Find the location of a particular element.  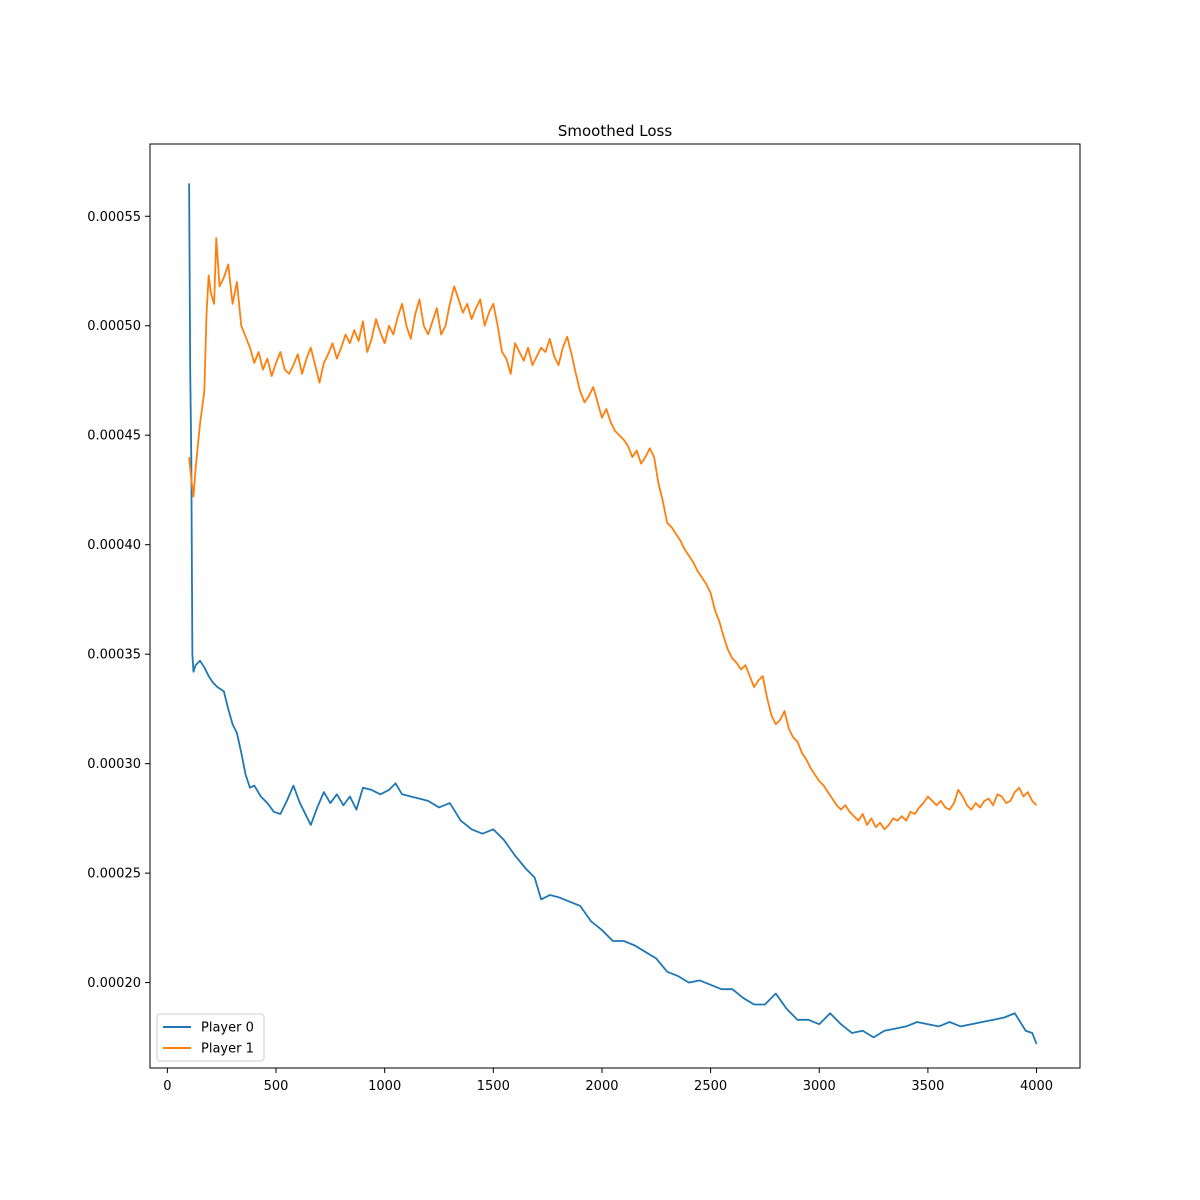

legend: Player 0 Player 1 is located at coordinates (210, 1037).